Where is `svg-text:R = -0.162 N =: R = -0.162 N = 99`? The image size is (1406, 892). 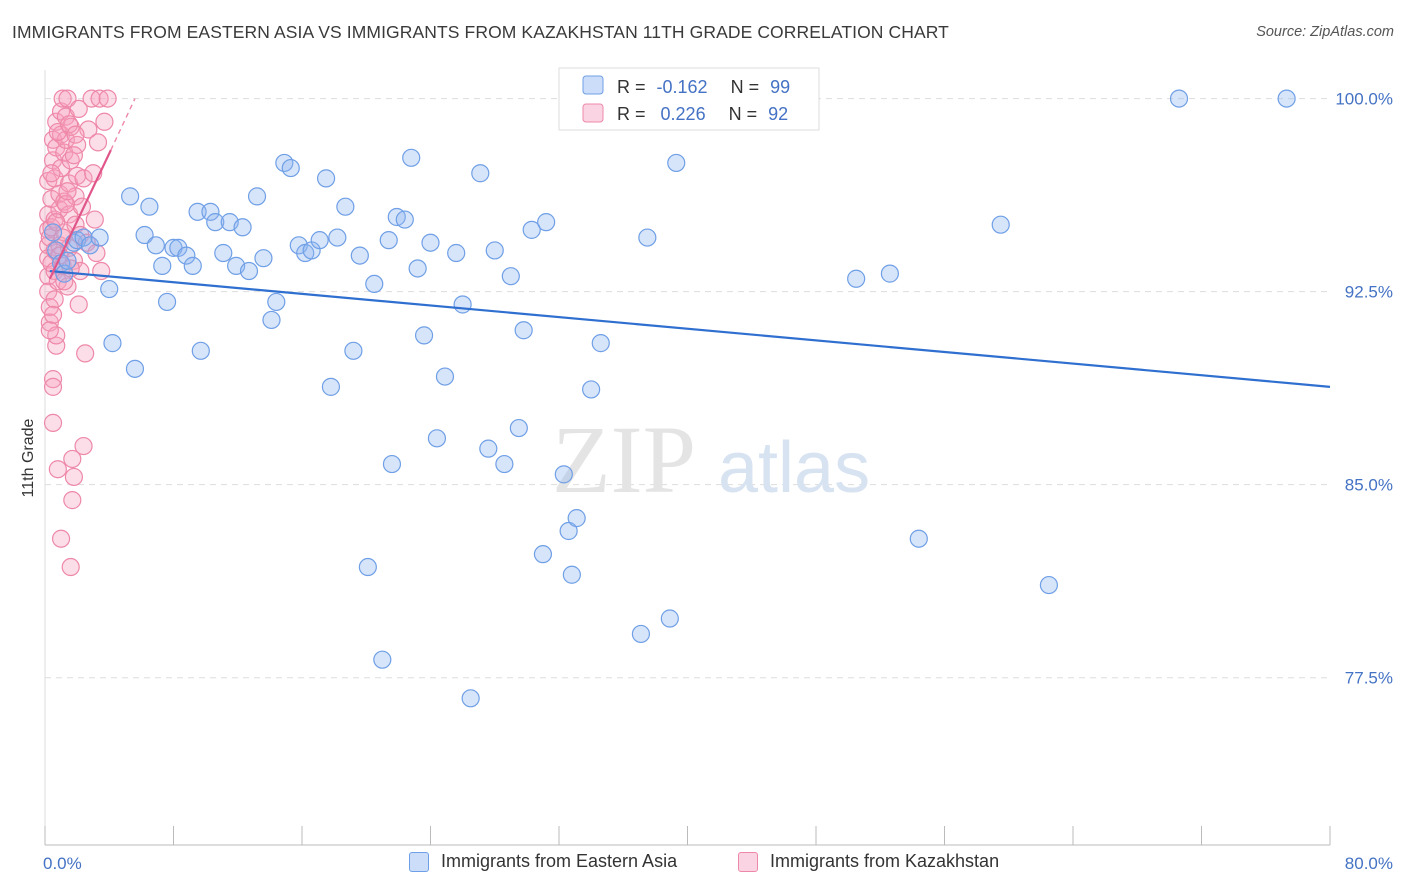 svg-text:R = -0.162 N =: R = -0.162 N = 99 is located at coordinates (703, 87).